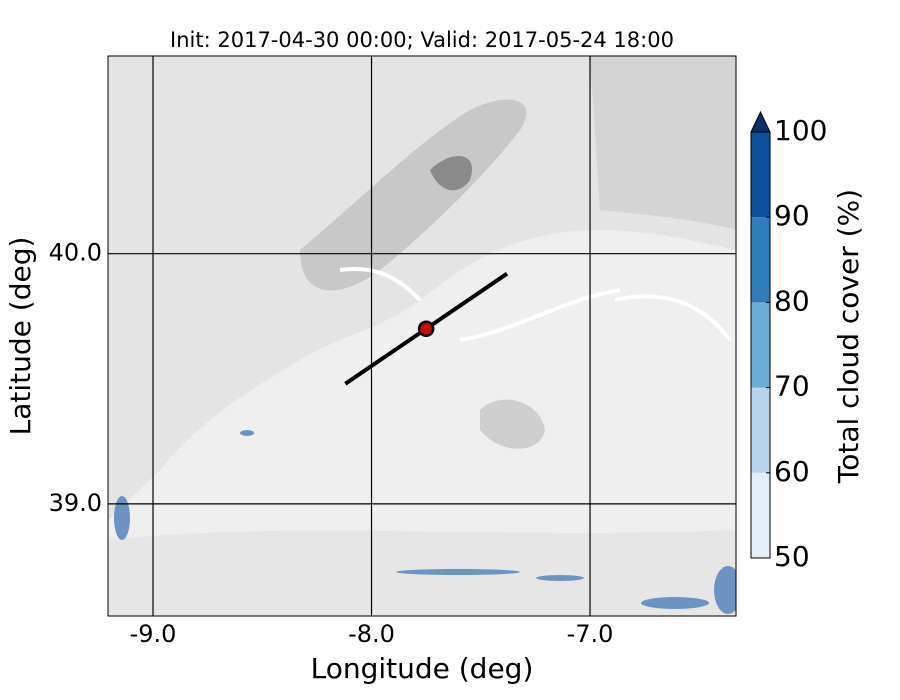 The width and height of the screenshot is (900, 700). What do you see at coordinates (20, 336) in the screenshot?
I see `y-axis-label: Latitude (deg)` at bounding box center [20, 336].